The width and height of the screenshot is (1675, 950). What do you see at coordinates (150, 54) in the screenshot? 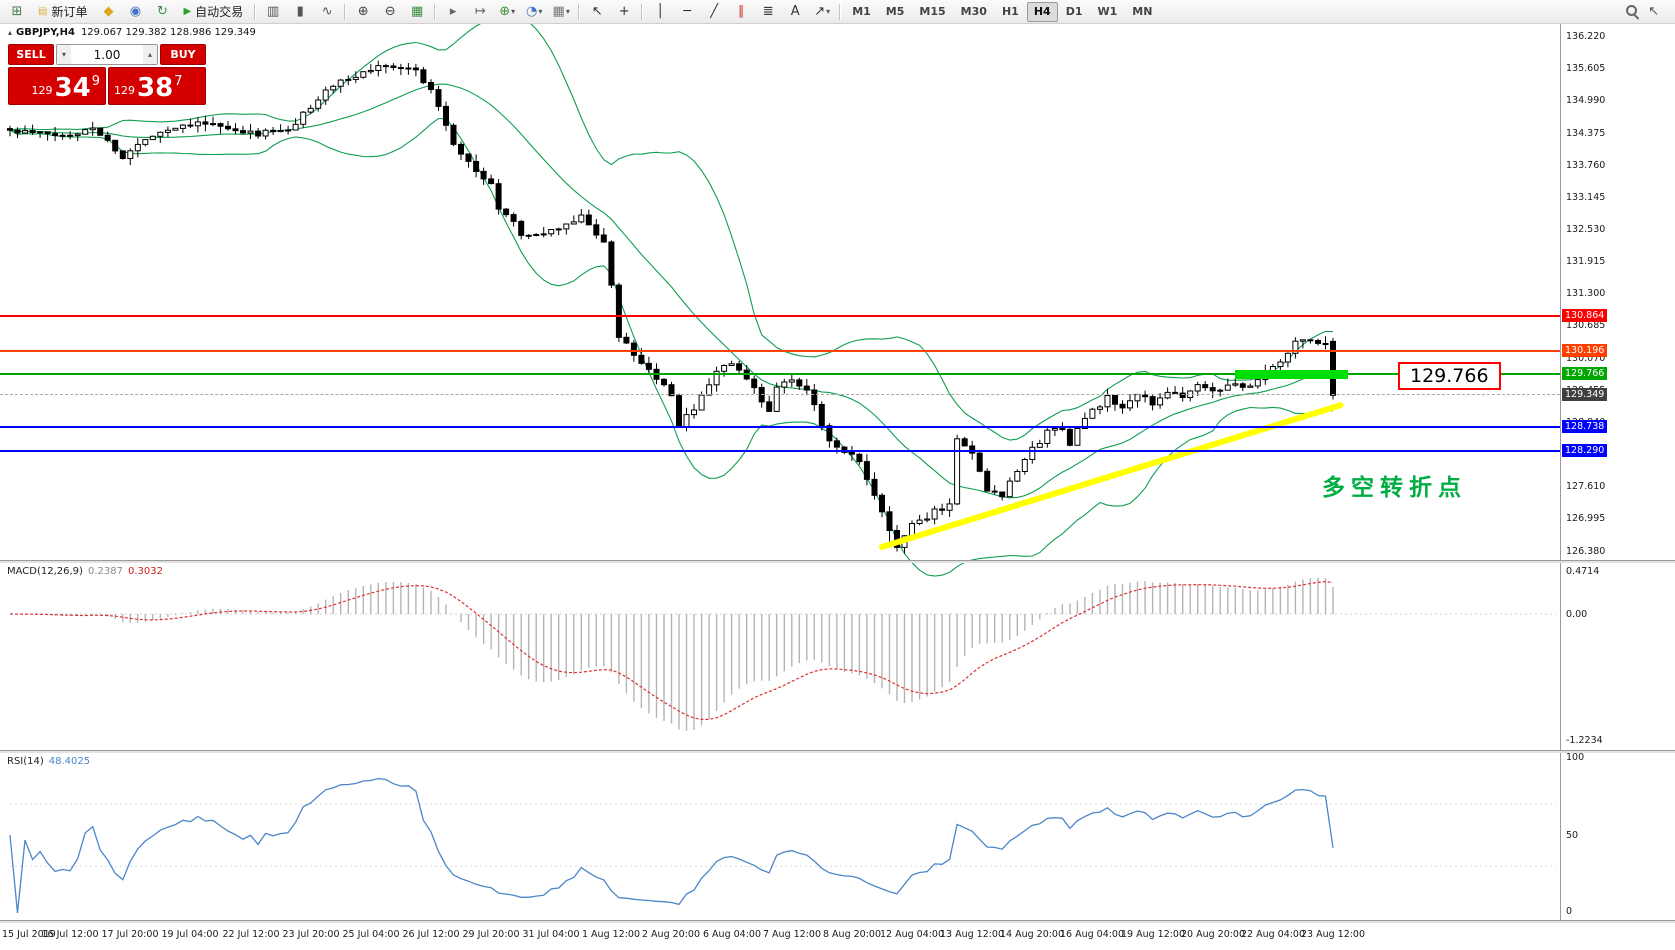
I see `volume-increase-button: ▴` at bounding box center [150, 54].